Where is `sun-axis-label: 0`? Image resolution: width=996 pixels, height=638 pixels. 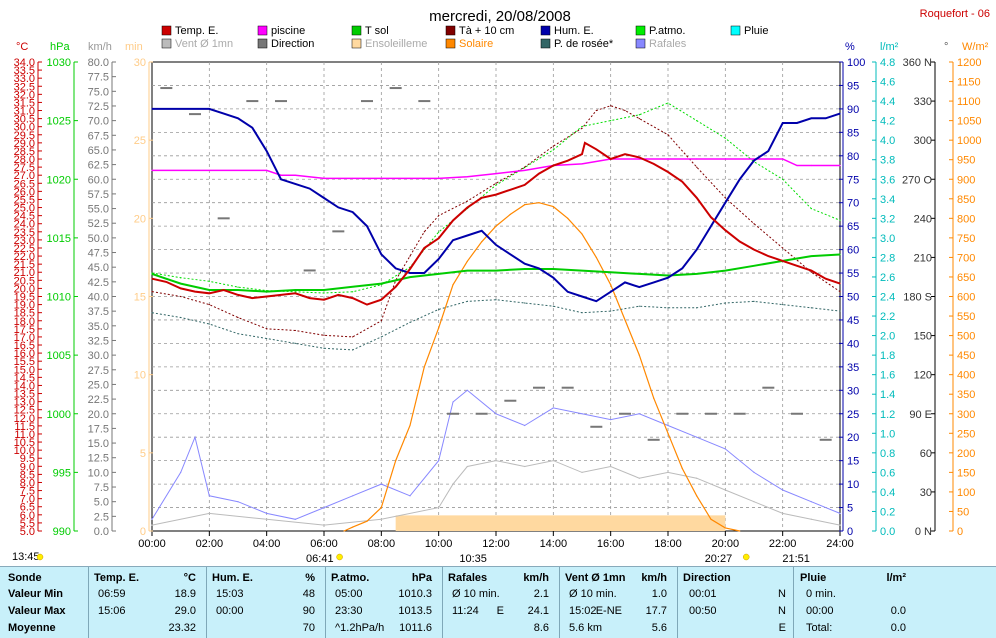
sun-axis-label: 0 is located at coordinates (143, 532).